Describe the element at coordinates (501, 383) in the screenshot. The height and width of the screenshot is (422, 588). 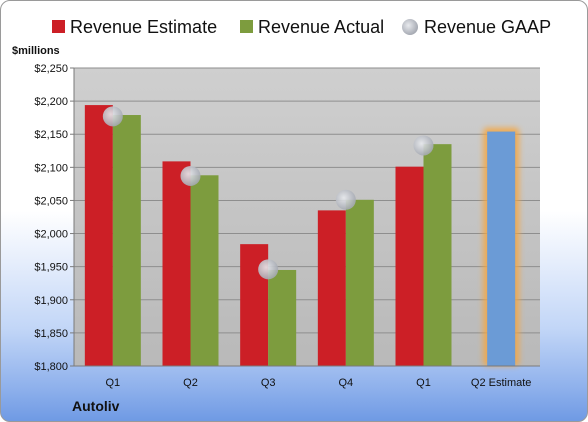
I see `x-tick-label: Q2 Estimate` at that location.